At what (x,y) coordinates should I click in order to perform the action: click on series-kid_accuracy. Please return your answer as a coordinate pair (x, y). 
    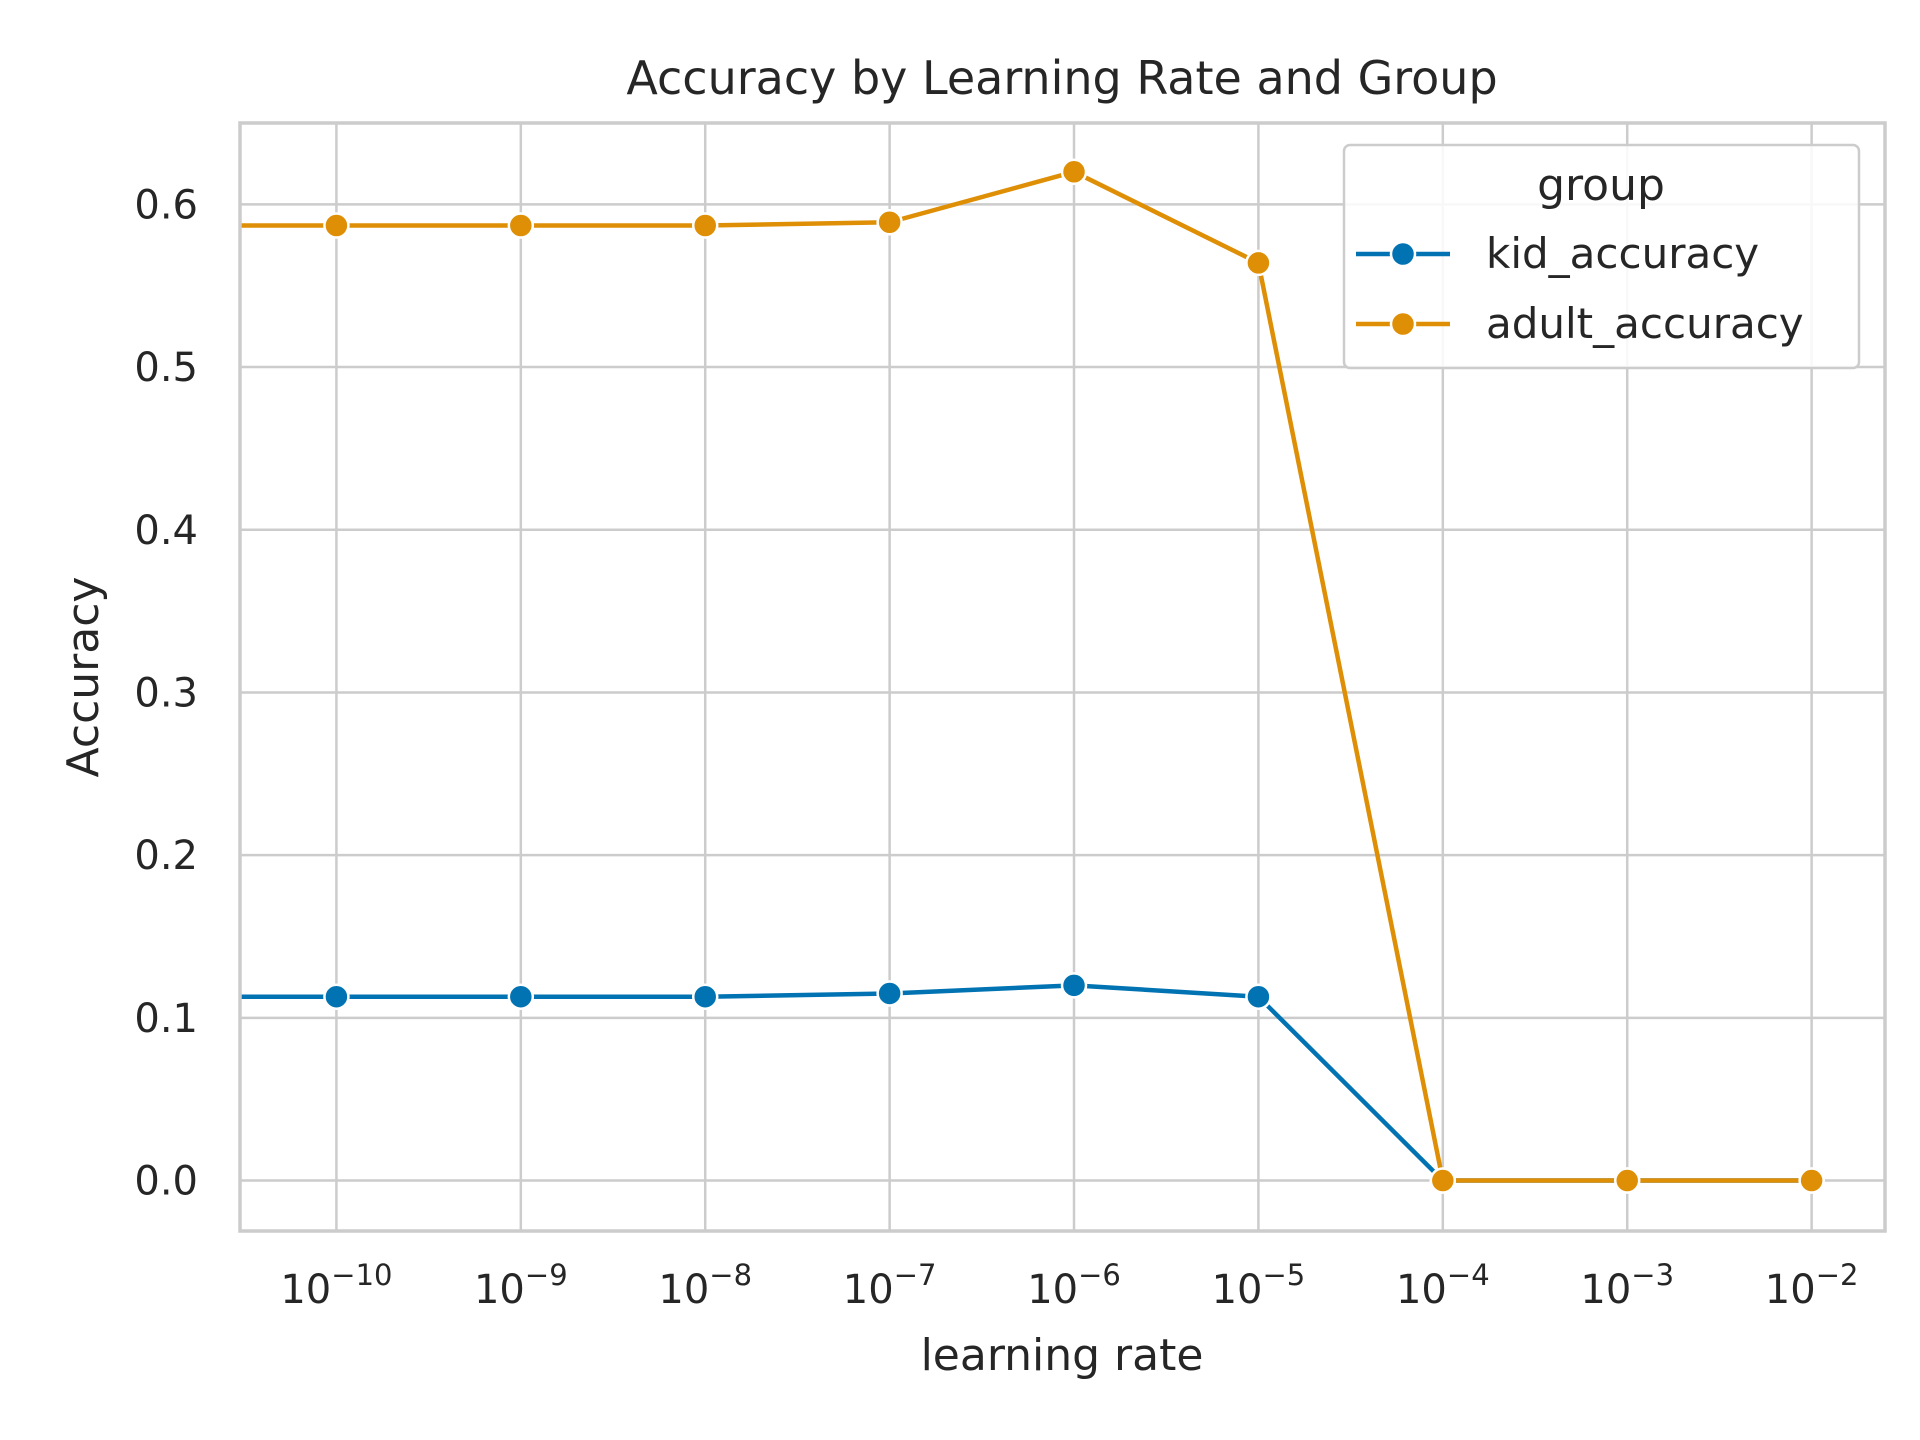
    Looking at the image, I should click on (1032, 1083).